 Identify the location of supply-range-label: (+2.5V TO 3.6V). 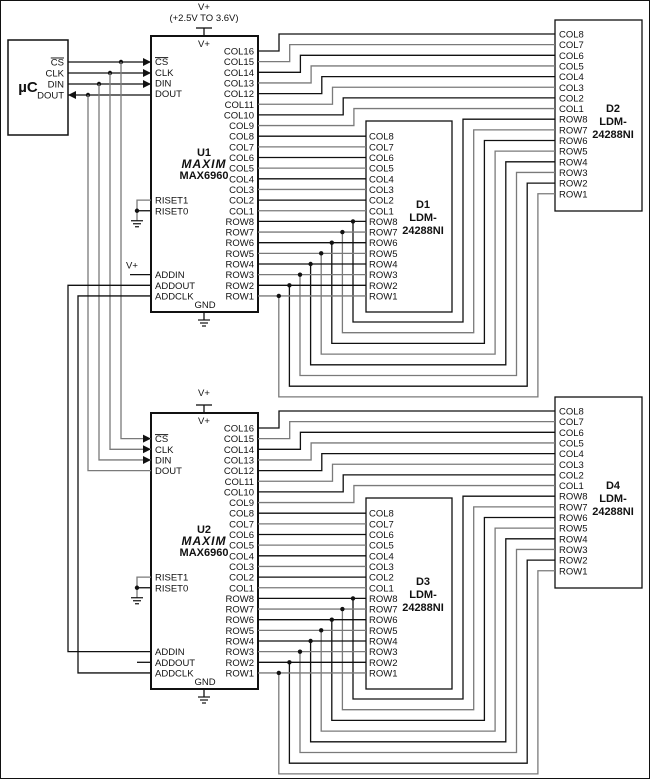
(203, 18).